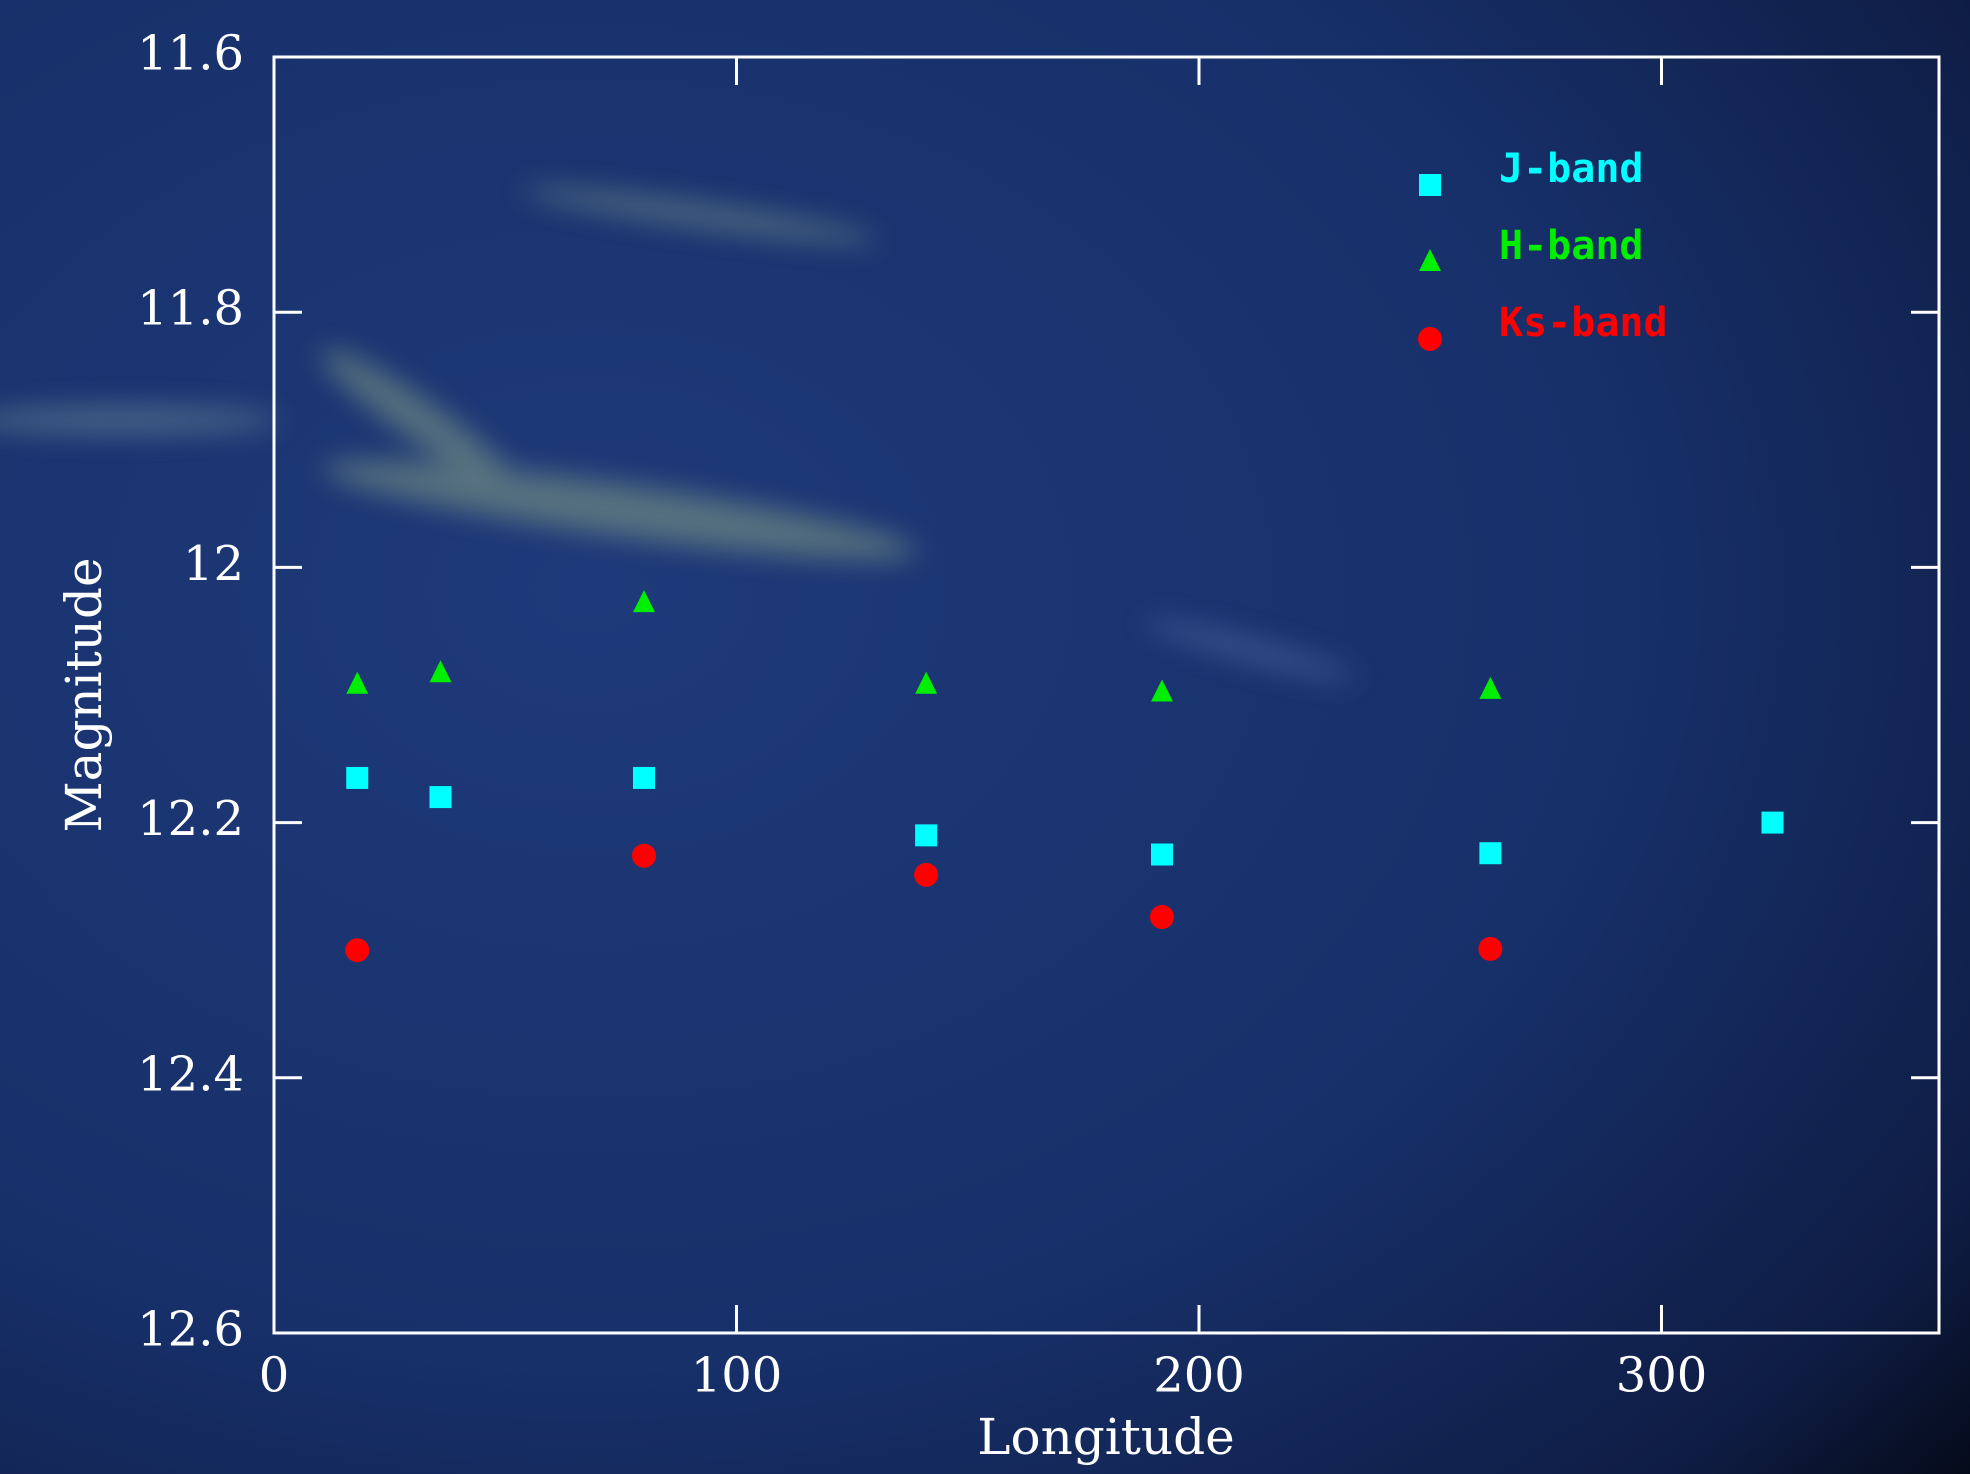  I want to click on legend-label: H-band, so click(1571, 246).